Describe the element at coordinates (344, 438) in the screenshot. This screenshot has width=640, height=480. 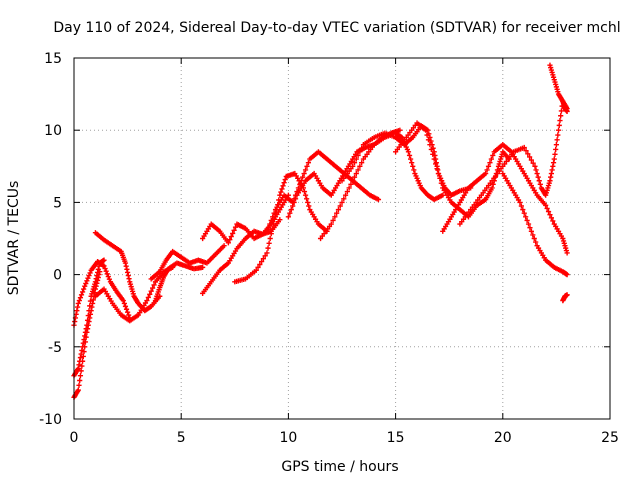
I see `x-tick-labels: 0 5 10 15 20 25` at that location.